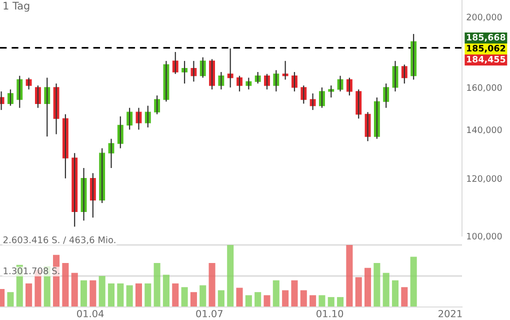  Describe the element at coordinates (484, 130) in the screenshot. I see `y-tick-label: 140,000` at that location.